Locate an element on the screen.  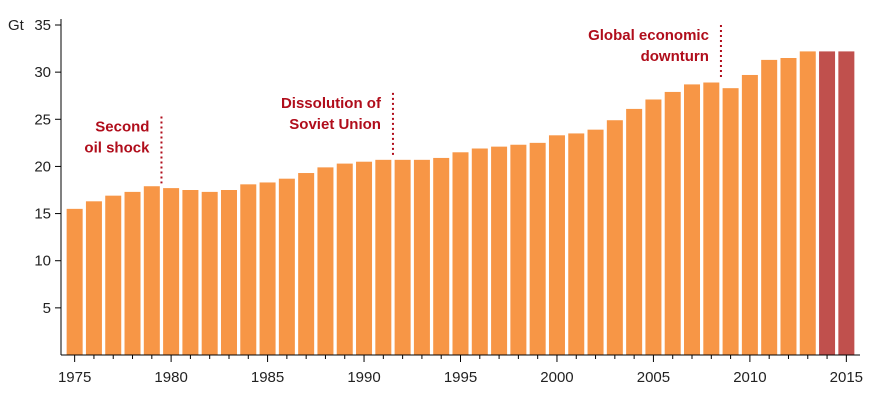
bar-2015 is located at coordinates (846, 203).